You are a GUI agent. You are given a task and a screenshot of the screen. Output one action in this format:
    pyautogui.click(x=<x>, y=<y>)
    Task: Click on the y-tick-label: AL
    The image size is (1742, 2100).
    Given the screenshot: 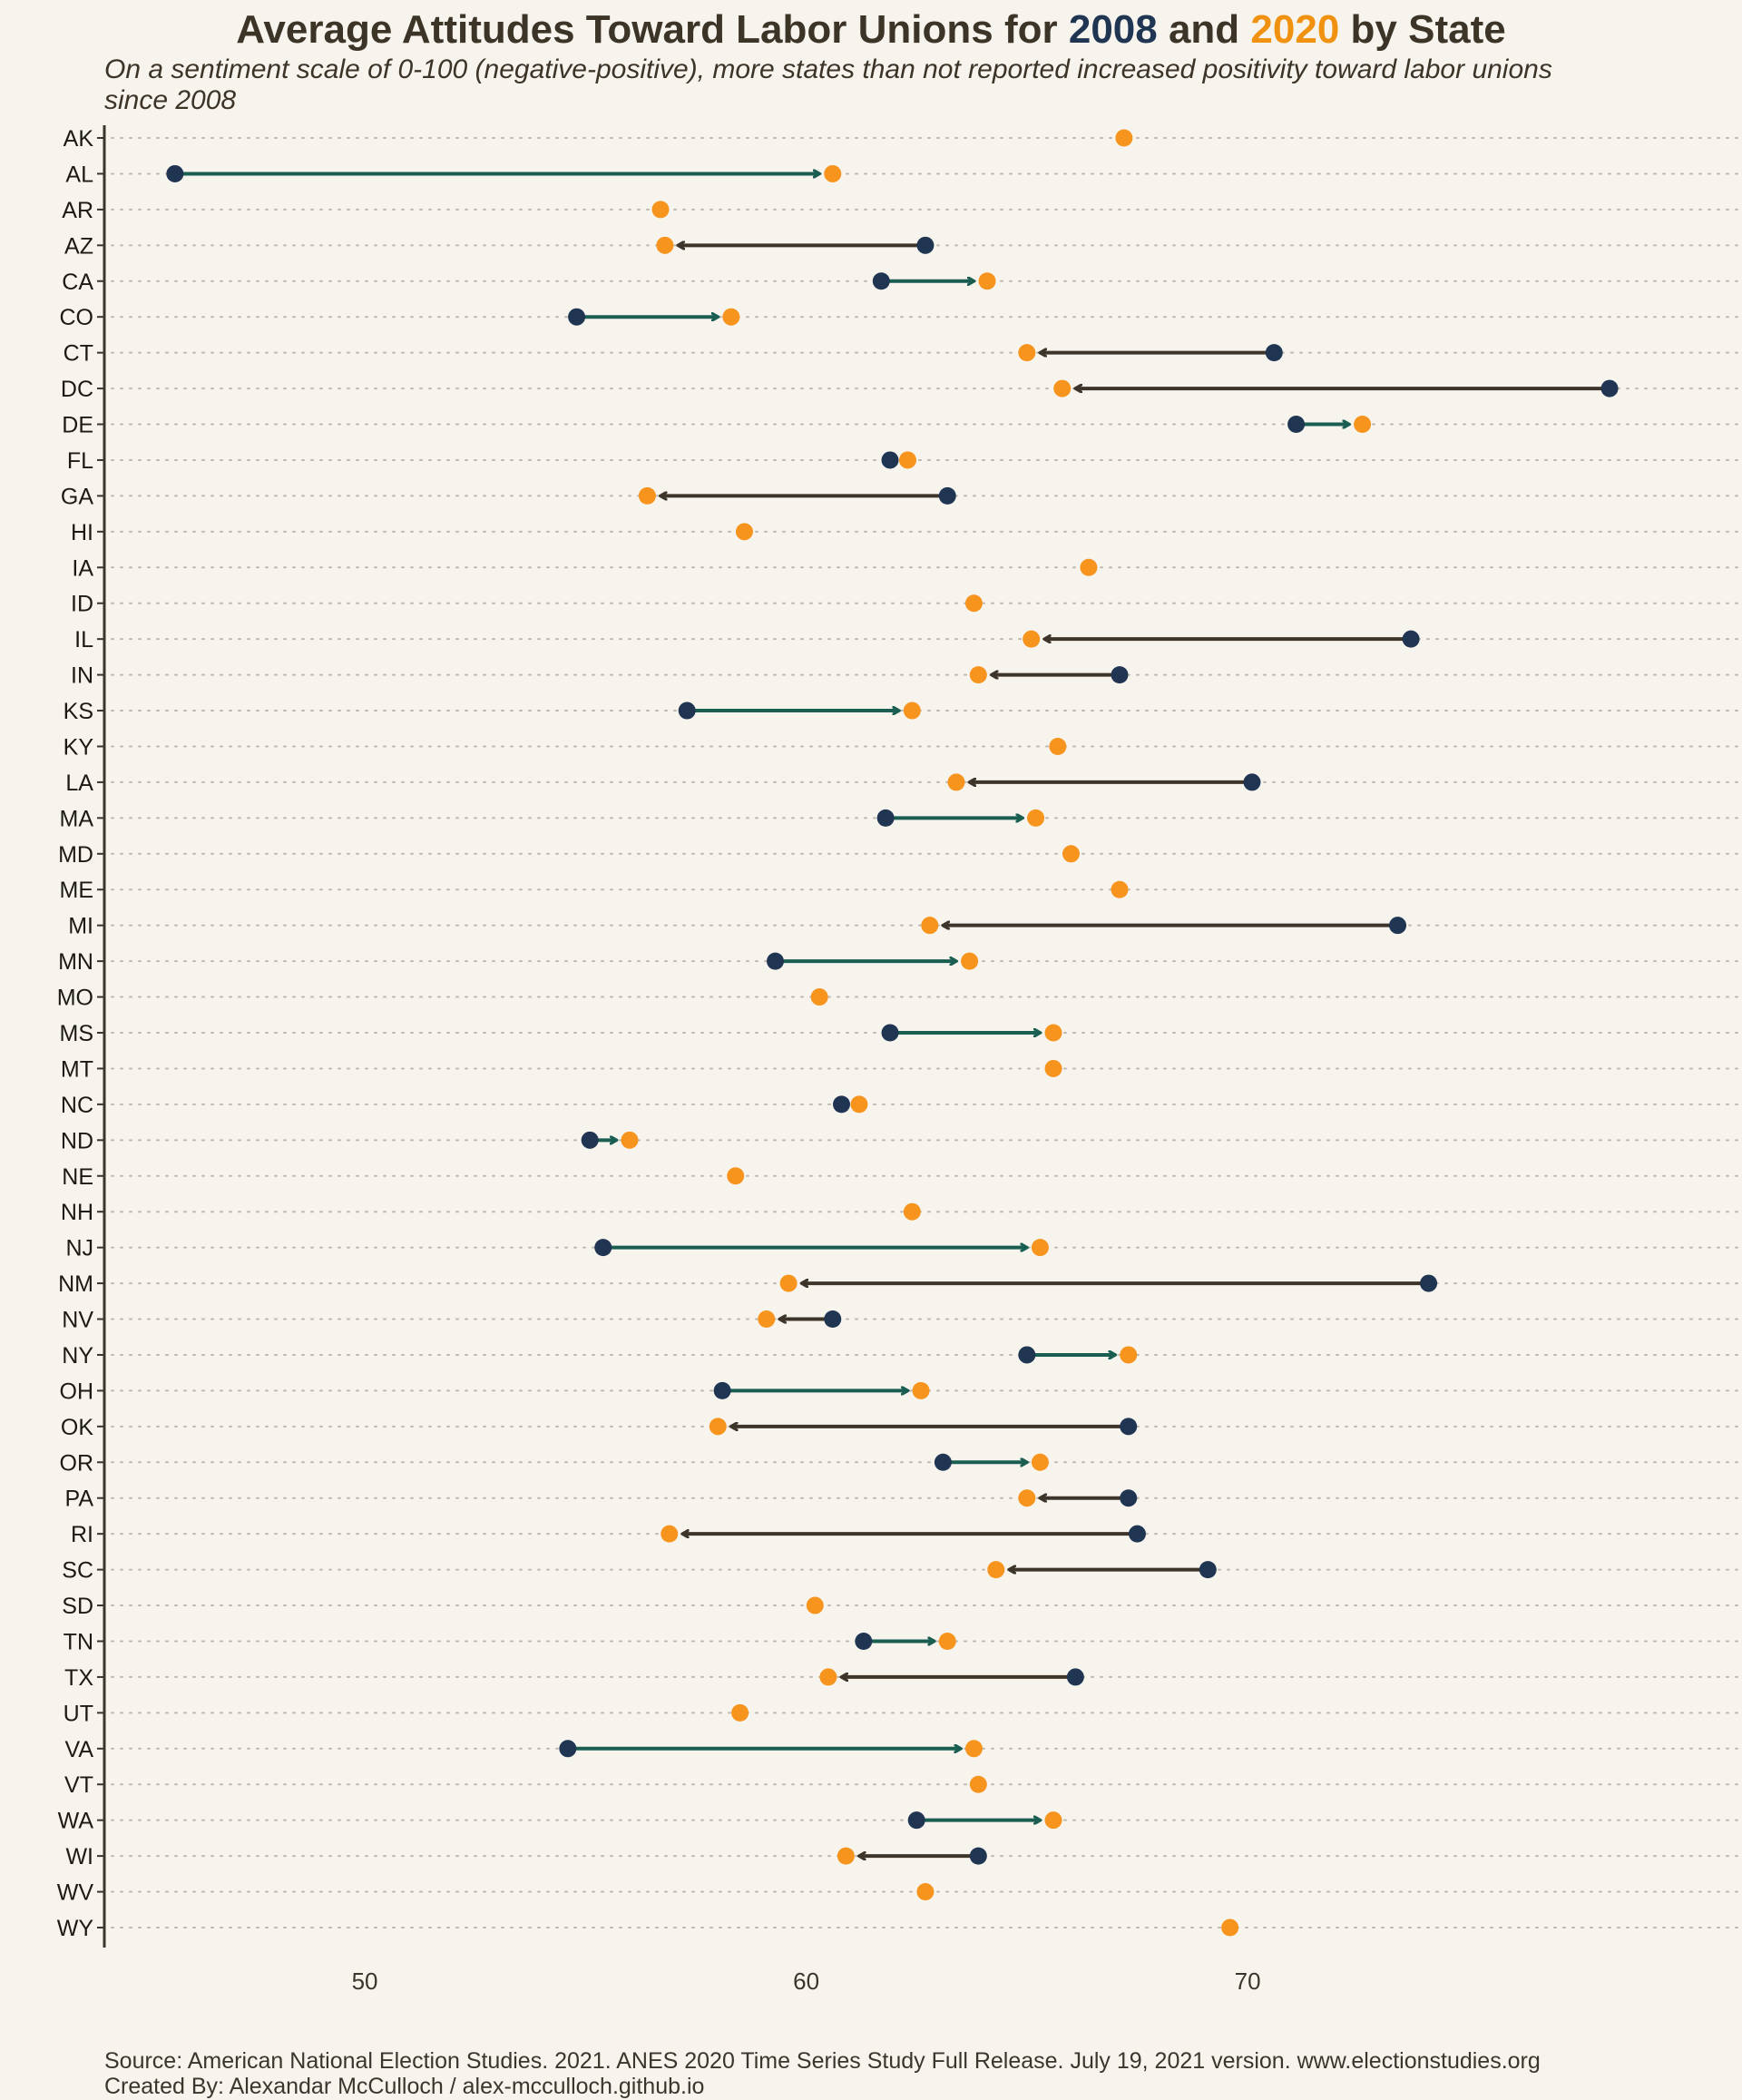 What is the action you would take?
    pyautogui.click(x=79, y=174)
    